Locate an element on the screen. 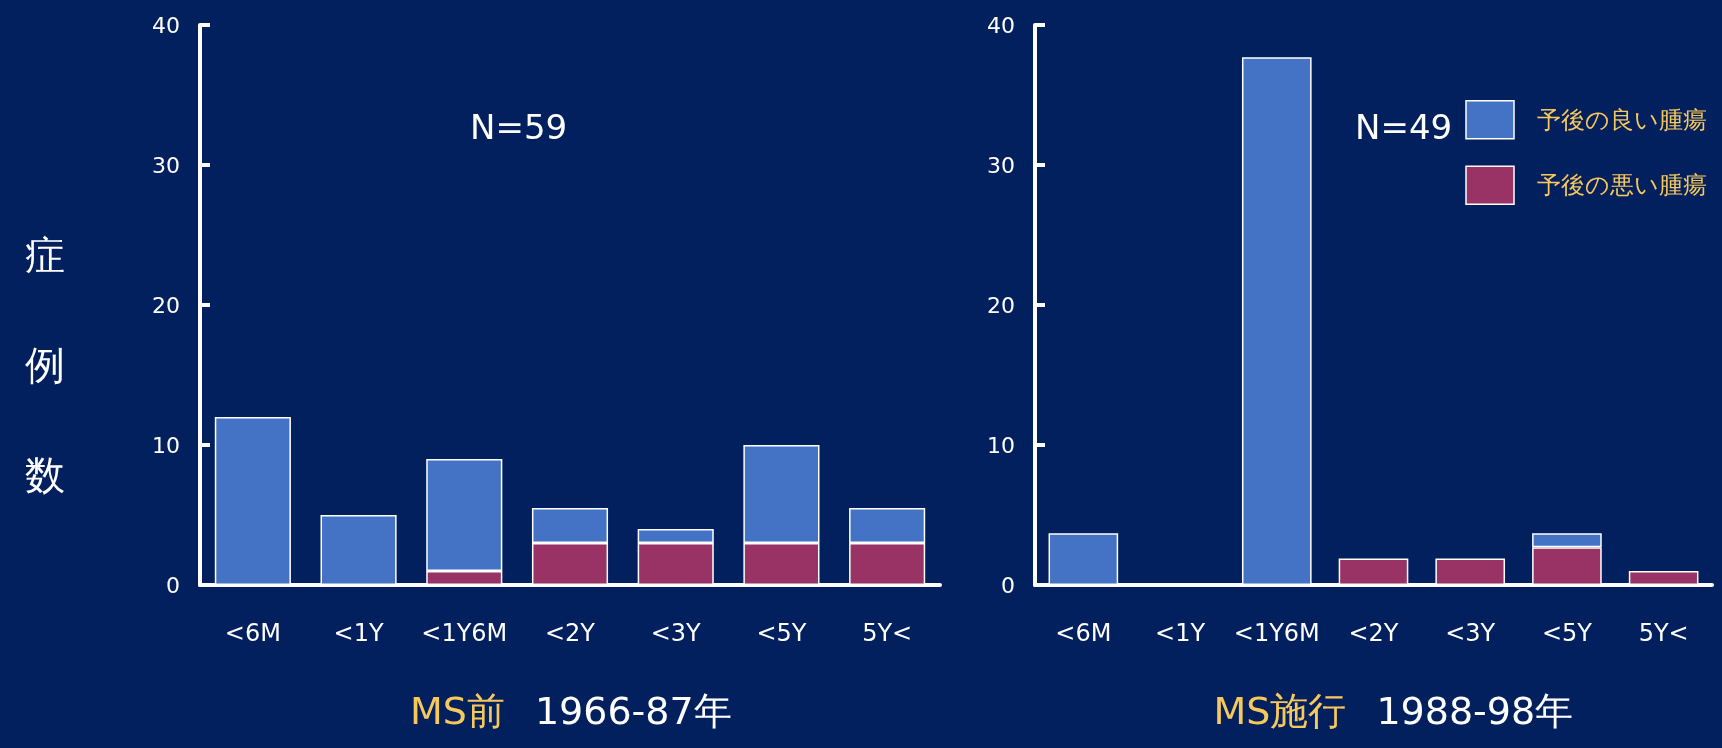  text: 症例数 is located at coordinates (45, 365).